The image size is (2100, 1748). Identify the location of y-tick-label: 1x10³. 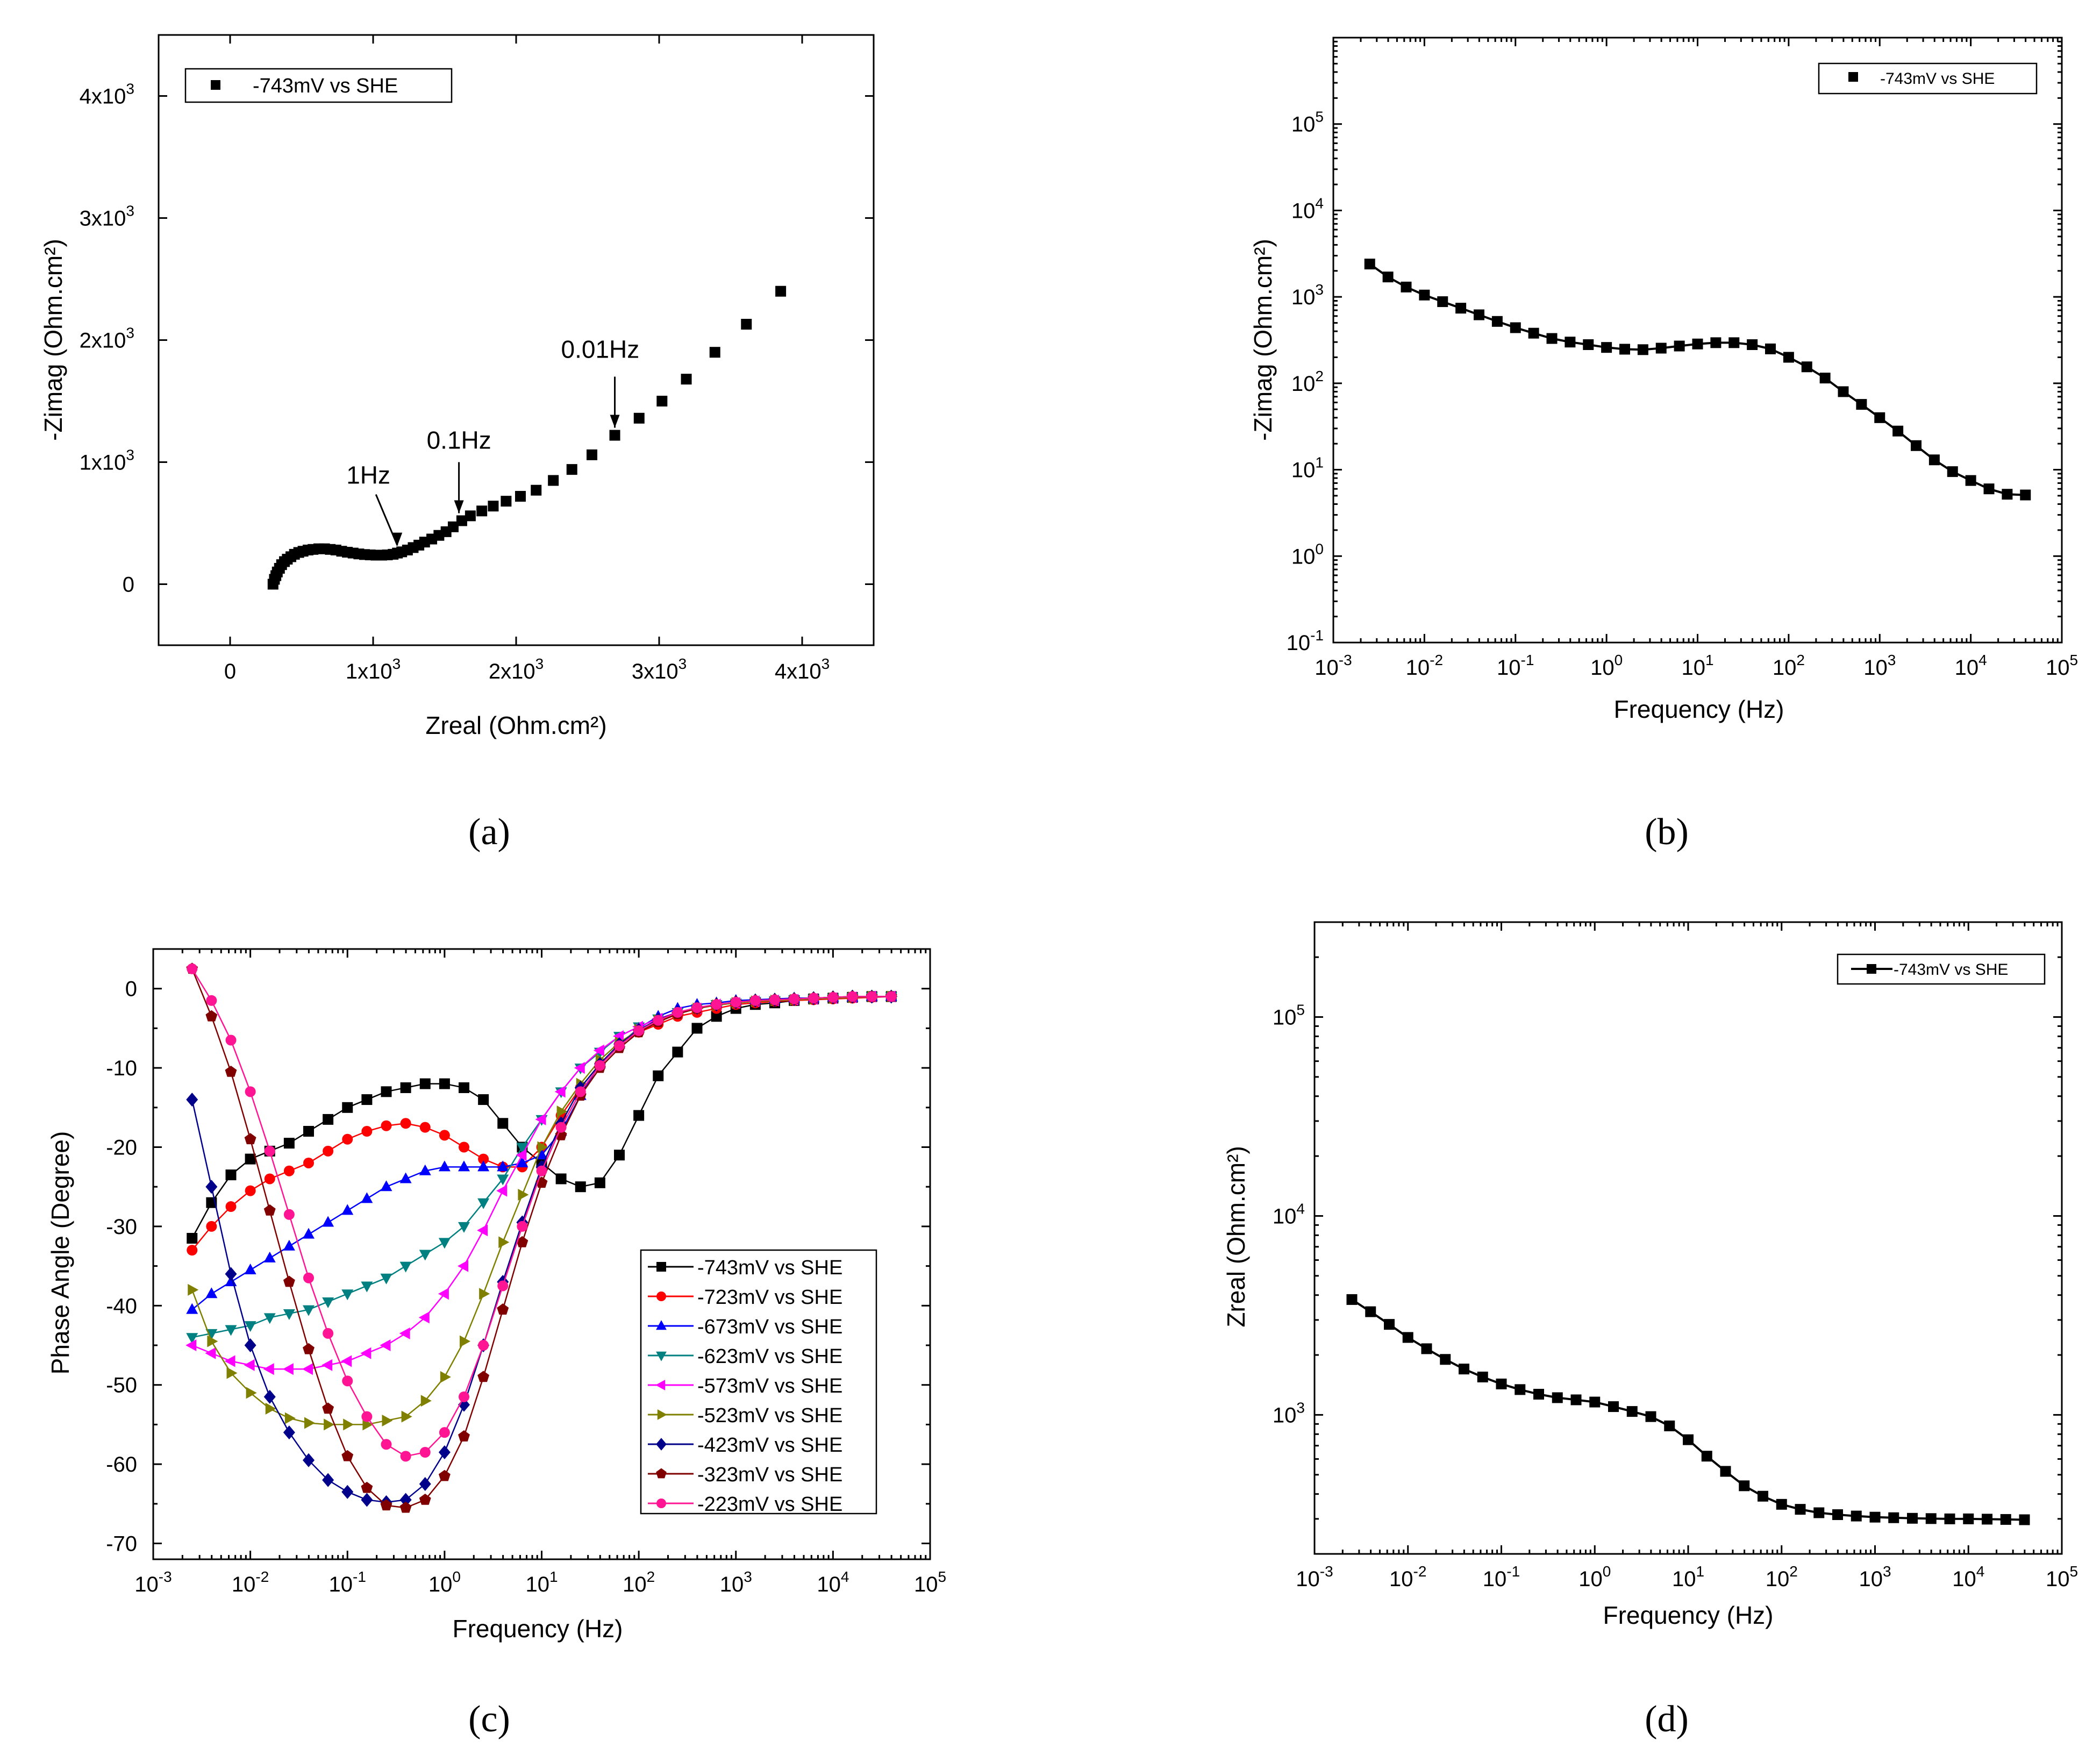
(107, 461).